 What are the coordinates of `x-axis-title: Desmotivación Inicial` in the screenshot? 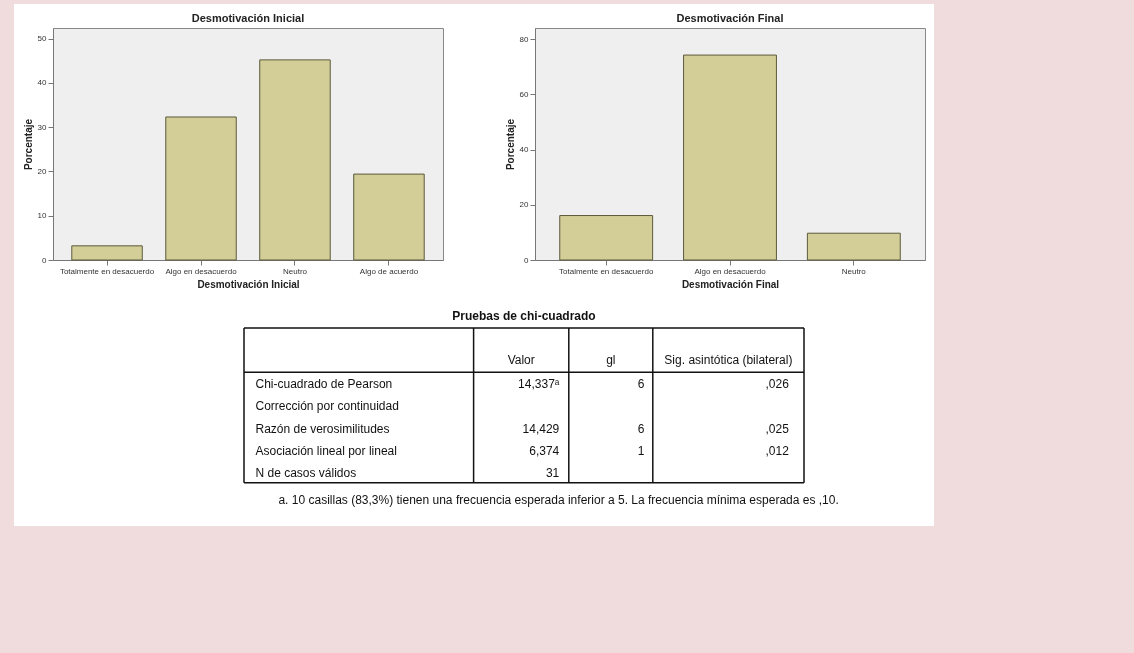 It's located at (248, 284).